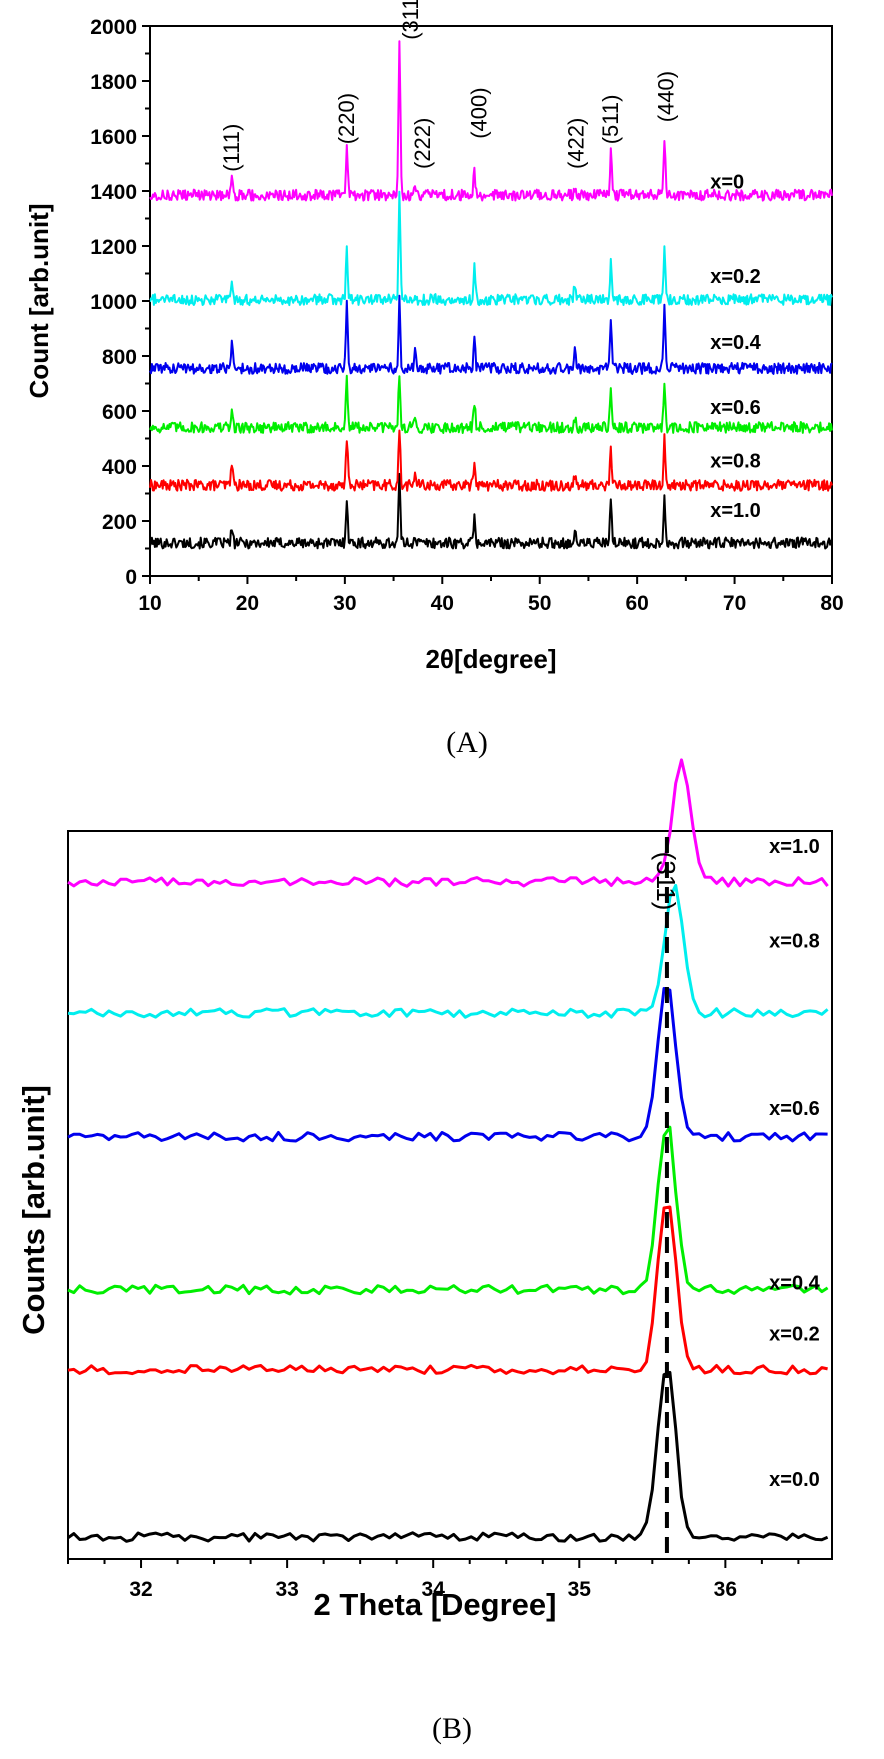 Image resolution: width=884 pixels, height=1759 pixels. I want to click on y-tick-label-a: 1600, so click(113, 137).